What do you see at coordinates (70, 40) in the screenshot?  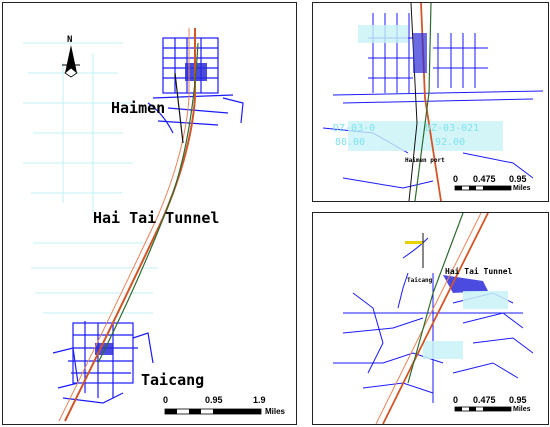 I see `north-label: N` at bounding box center [70, 40].